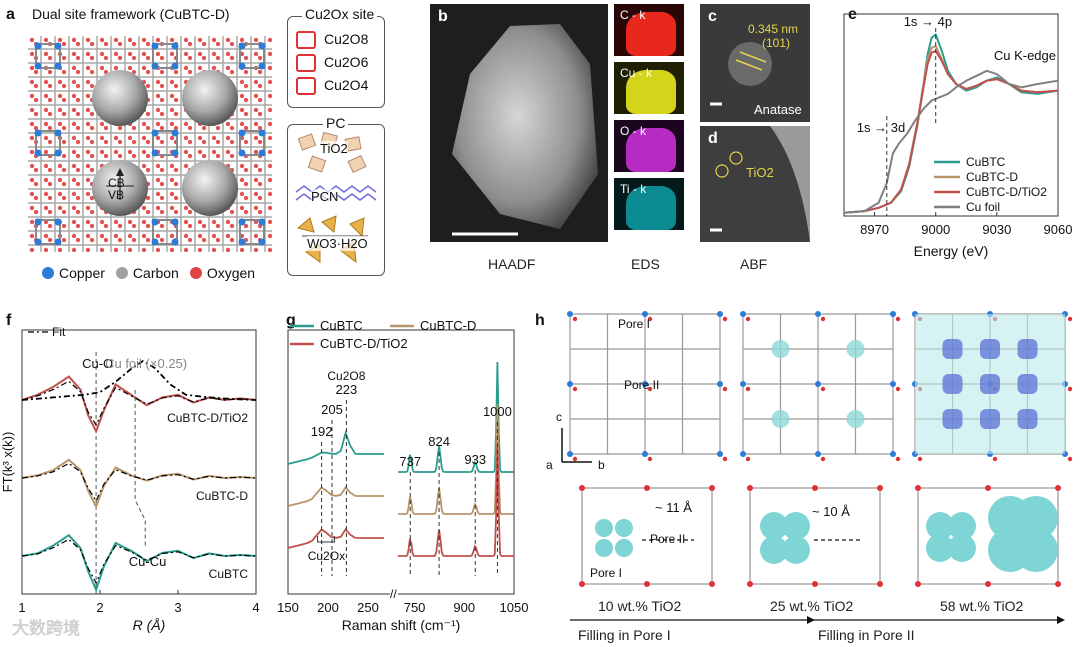  Describe the element at coordinates (633, 15) in the screenshot. I see `eds-c-label: C - k` at that location.